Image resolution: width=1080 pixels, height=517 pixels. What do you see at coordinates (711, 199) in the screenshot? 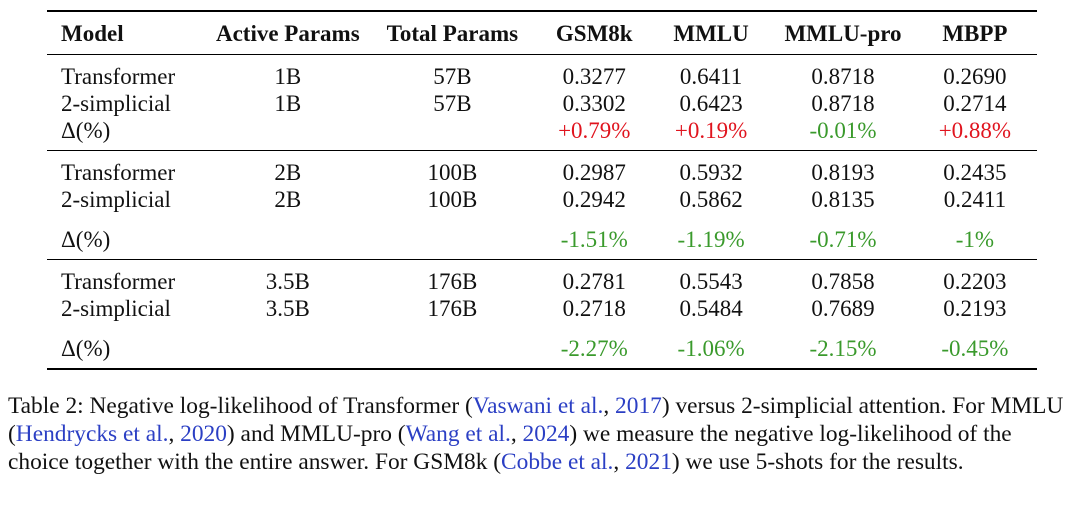
I see `cell-mmlu: 0.5862` at bounding box center [711, 199].